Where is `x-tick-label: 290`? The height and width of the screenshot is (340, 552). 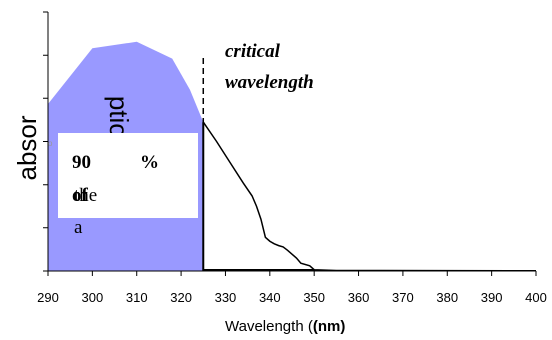 x-tick-label: 290 is located at coordinates (48, 297).